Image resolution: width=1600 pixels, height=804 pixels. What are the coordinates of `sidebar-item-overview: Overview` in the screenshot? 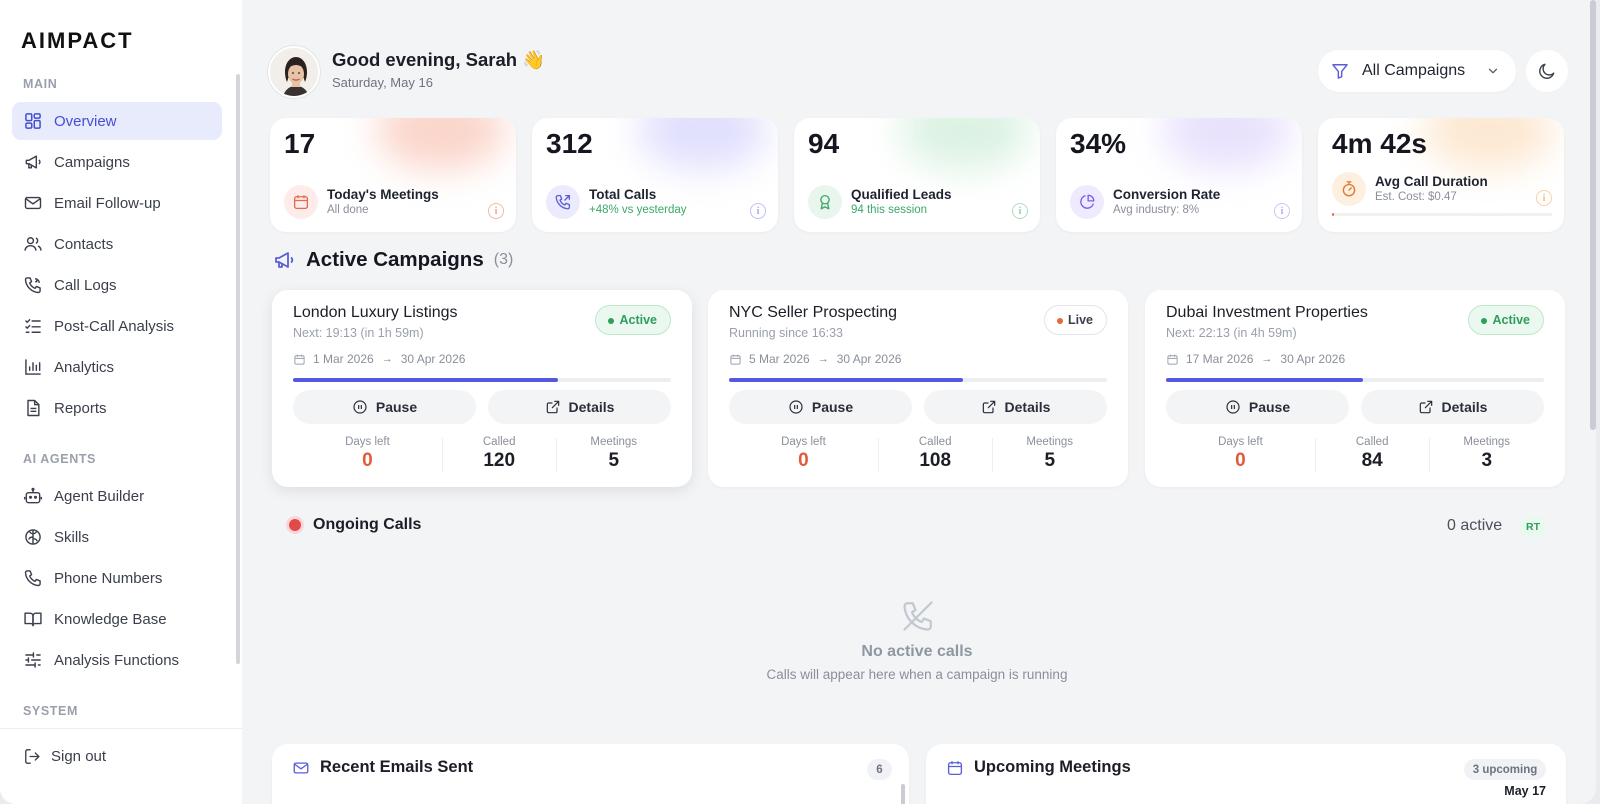 It's located at (117, 121).